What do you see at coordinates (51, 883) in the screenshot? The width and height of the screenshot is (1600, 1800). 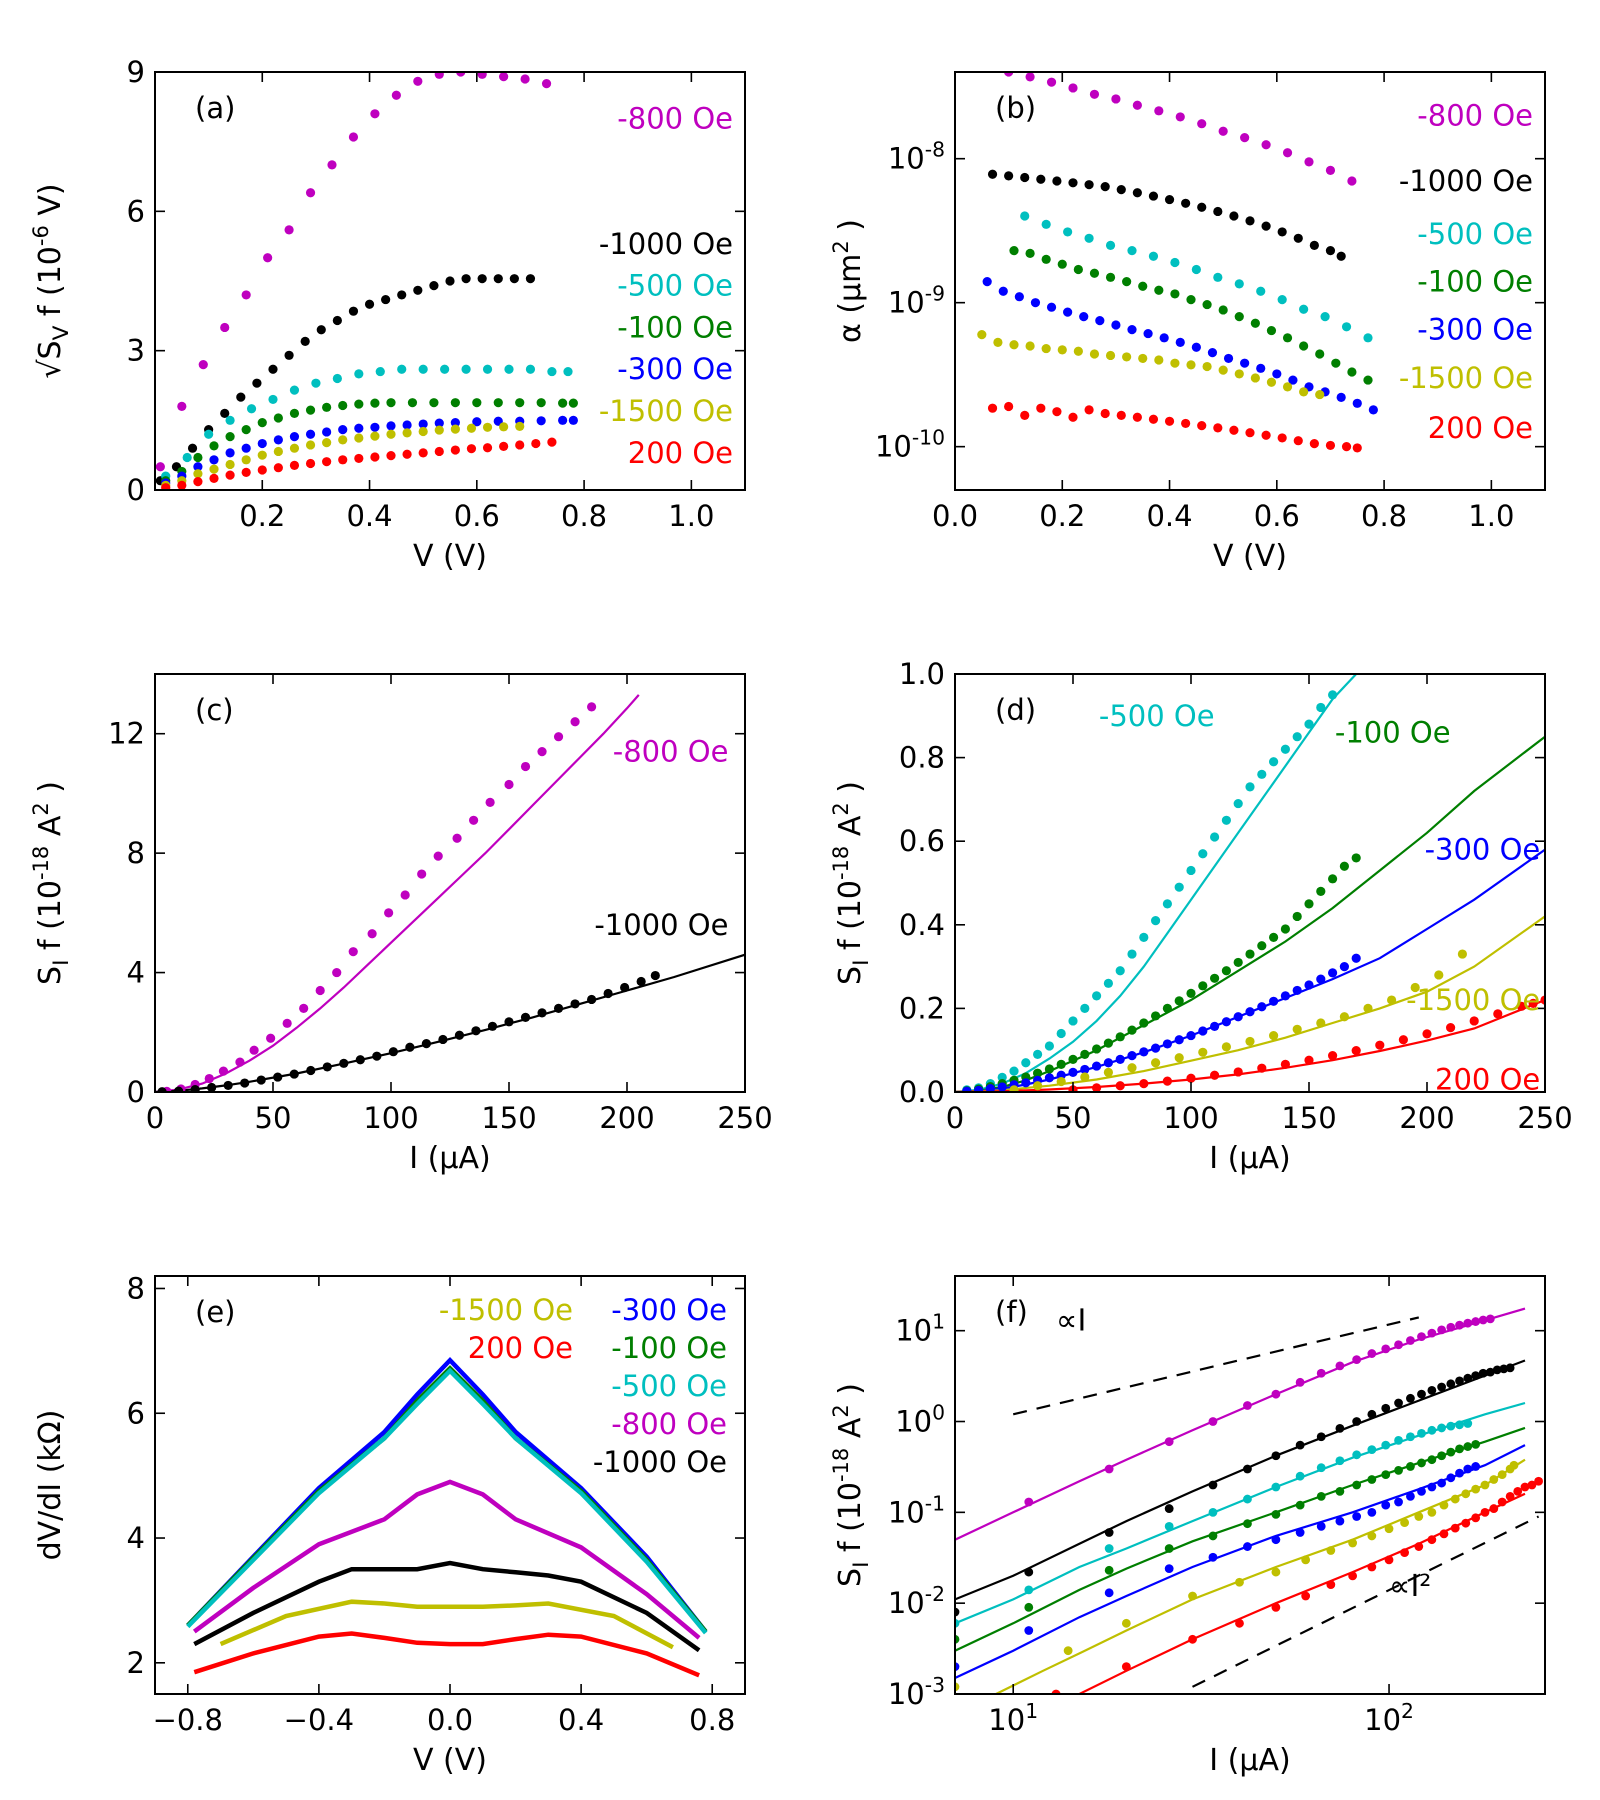 I see `y-axis-label: SI f (10-18 A2 )` at bounding box center [51, 883].